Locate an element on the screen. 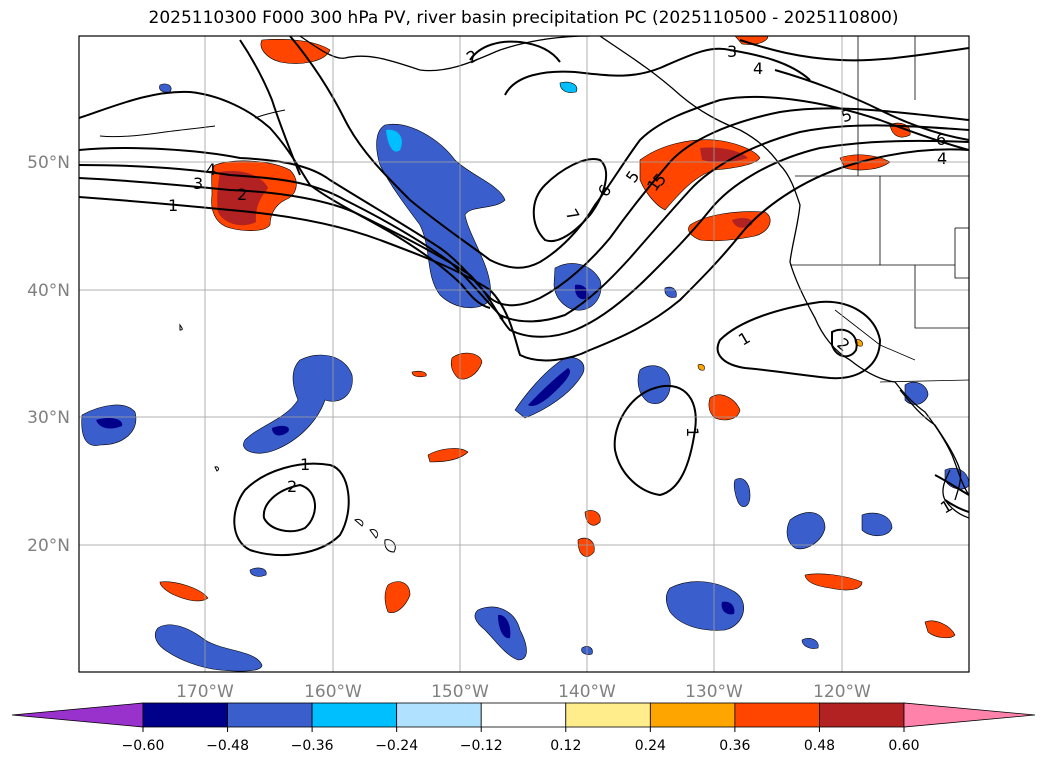 The height and width of the screenshot is (765, 1047). lat-label: 40°N is located at coordinates (48, 291).